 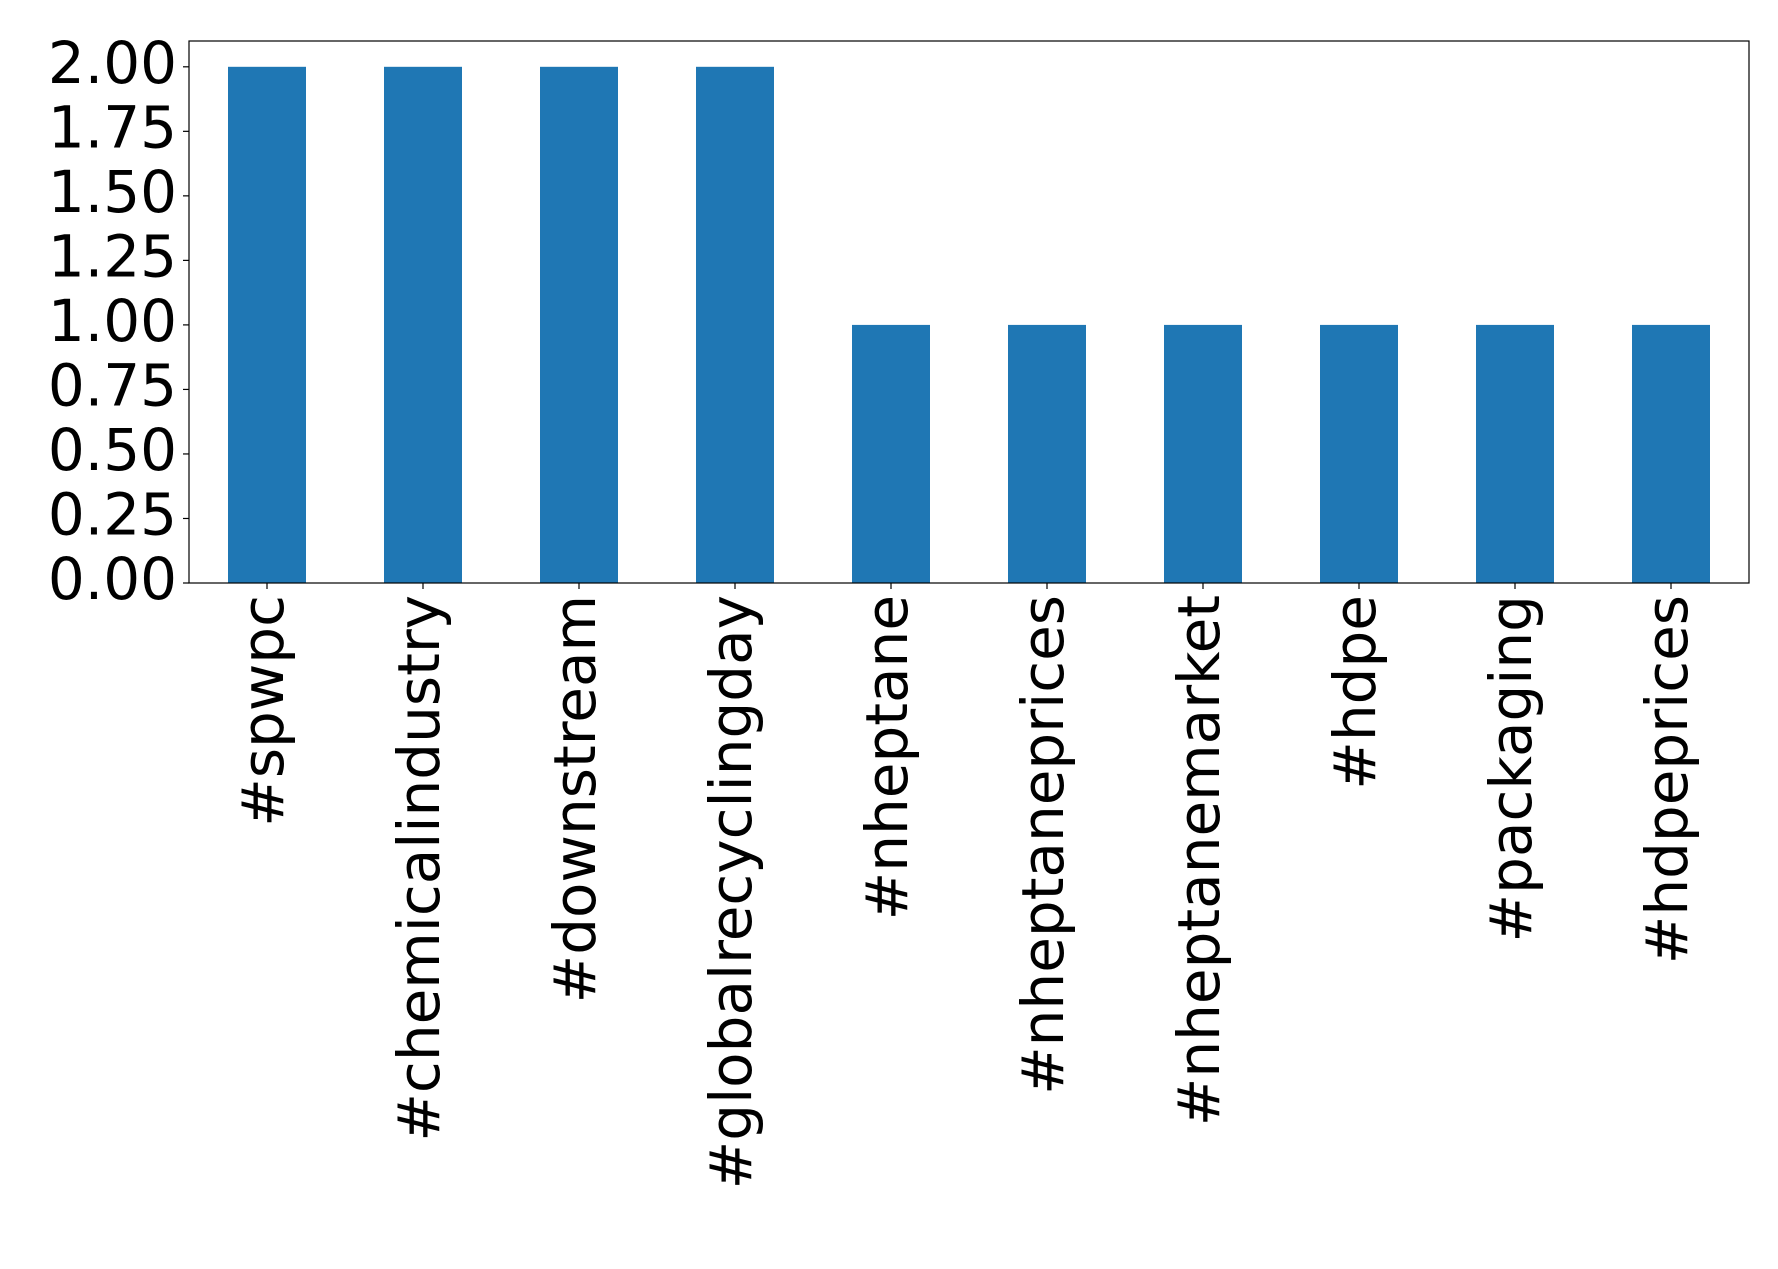 What do you see at coordinates (575, 799) in the screenshot?
I see `x-tick-label: #downstream` at bounding box center [575, 799].